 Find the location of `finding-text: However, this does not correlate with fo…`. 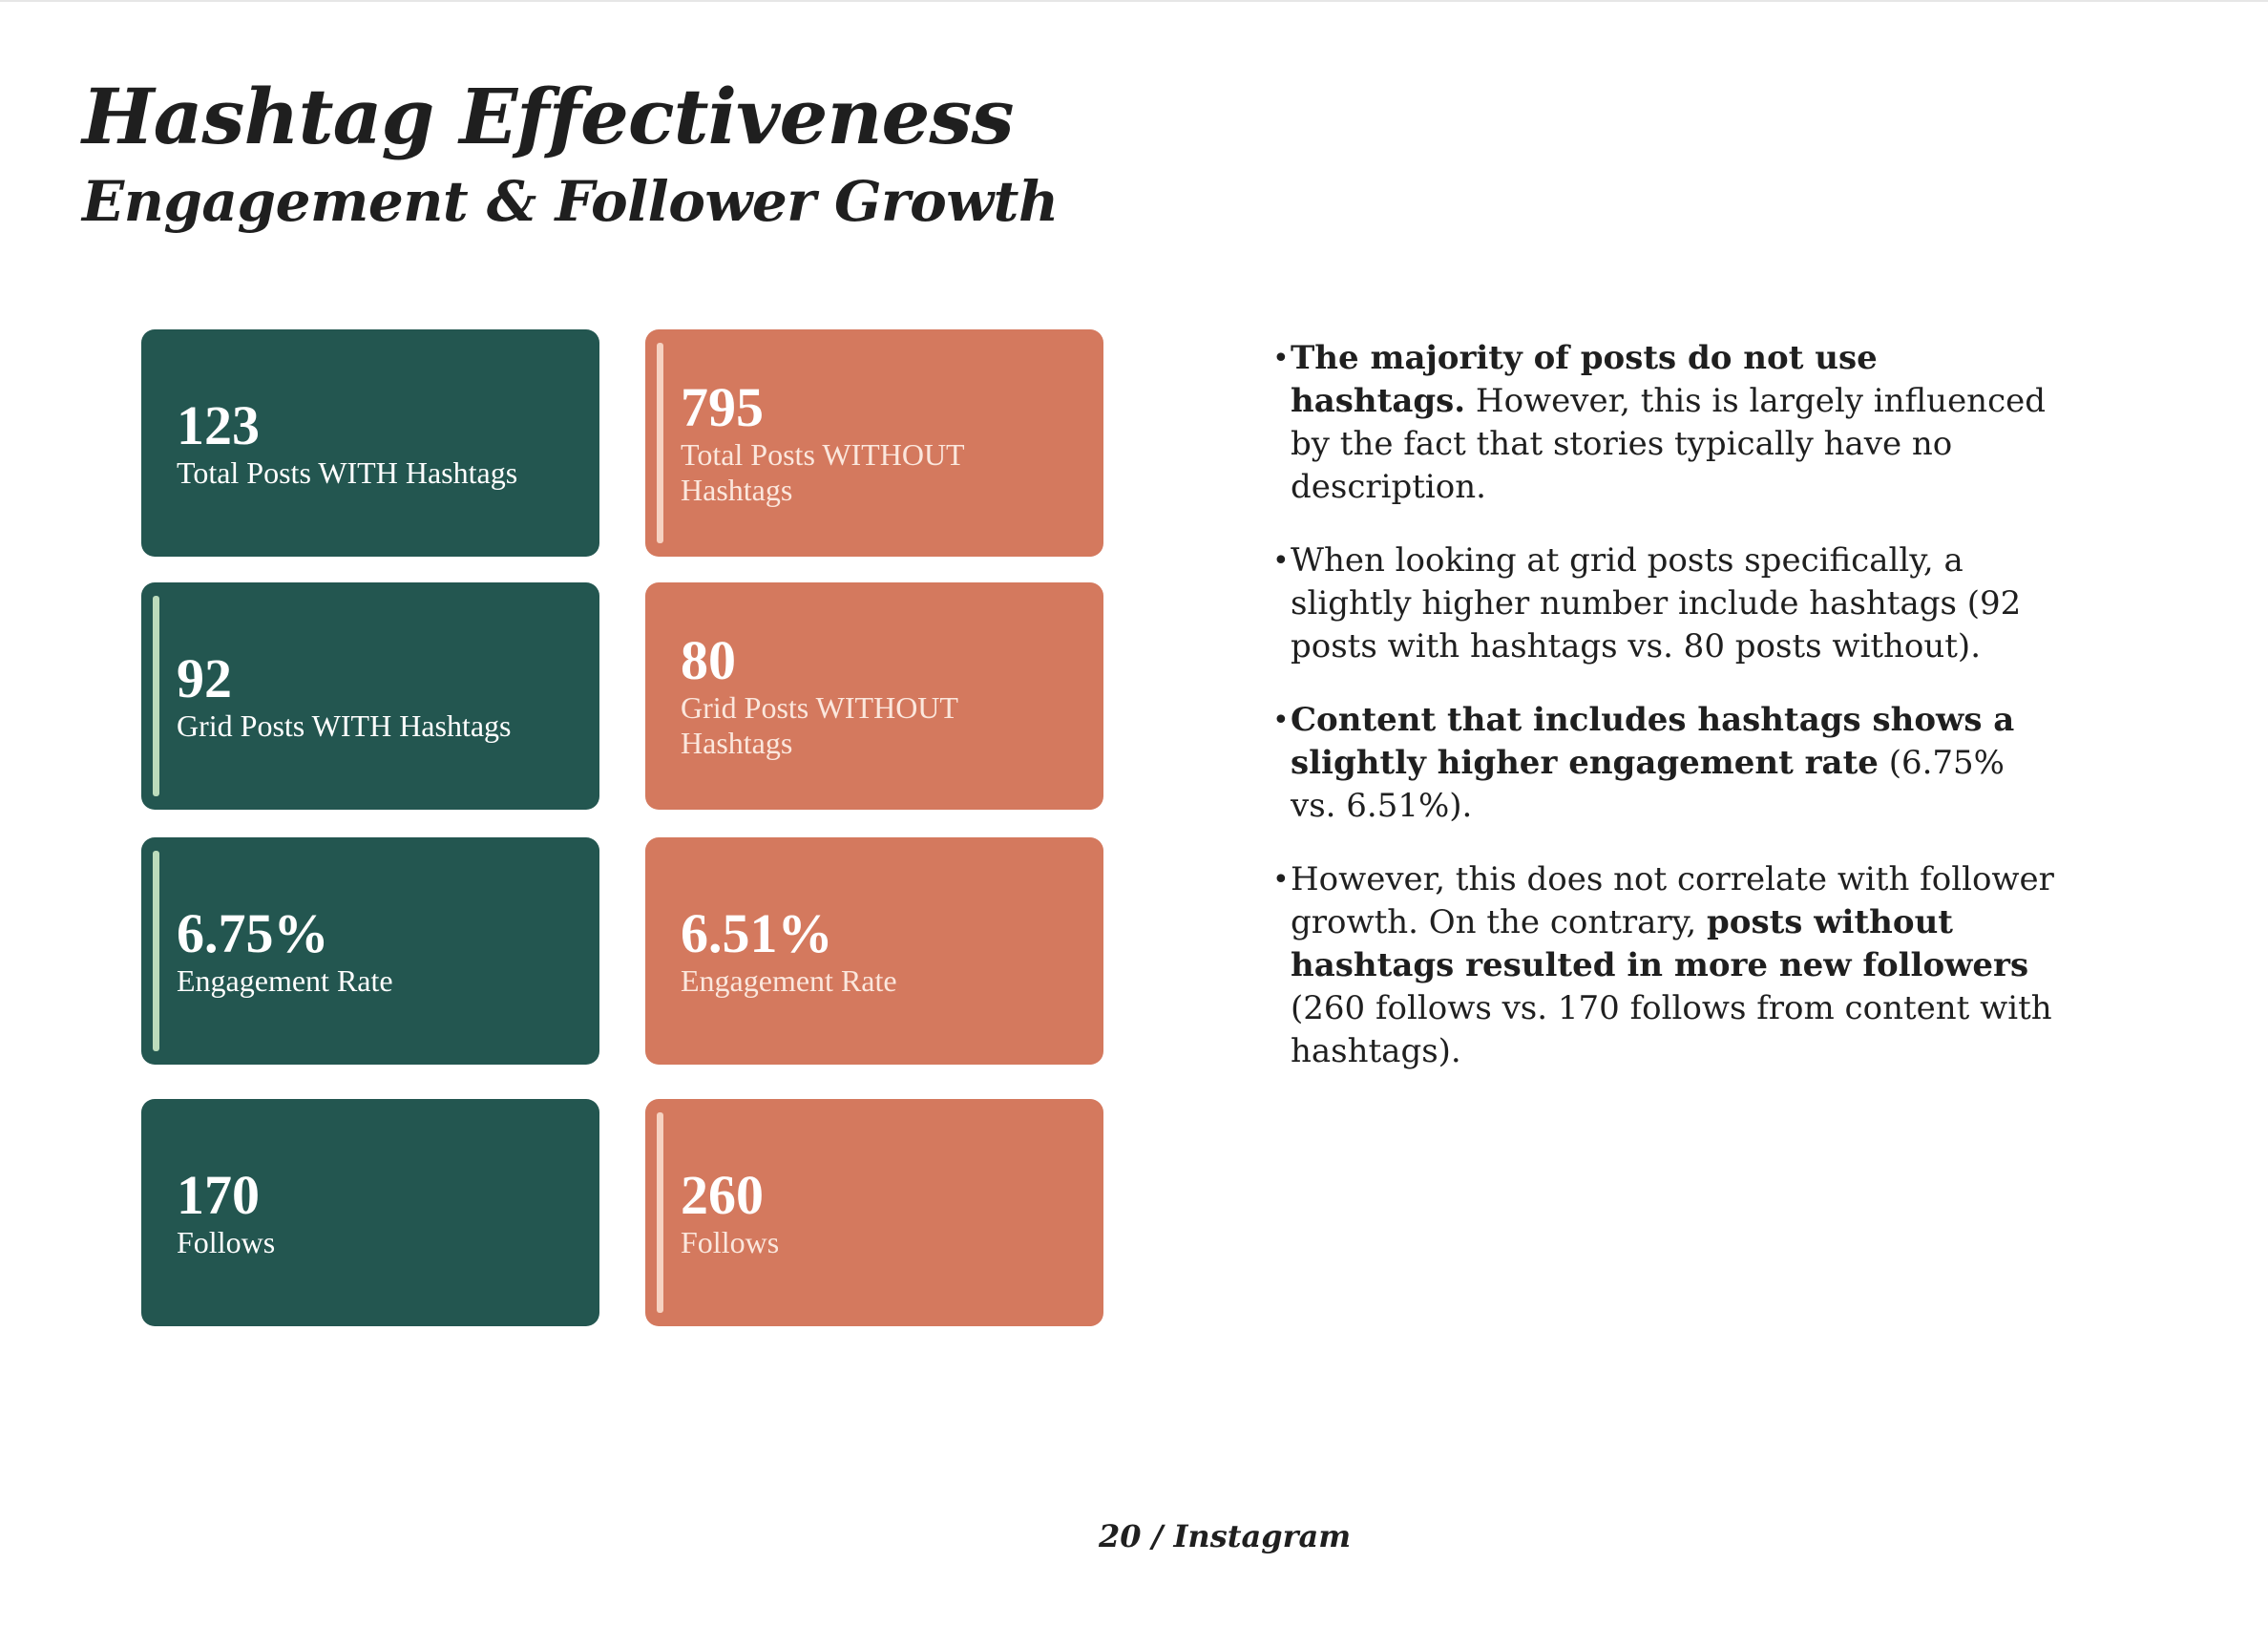

finding-text: However, this does not correlate with fo… is located at coordinates (1673, 900).